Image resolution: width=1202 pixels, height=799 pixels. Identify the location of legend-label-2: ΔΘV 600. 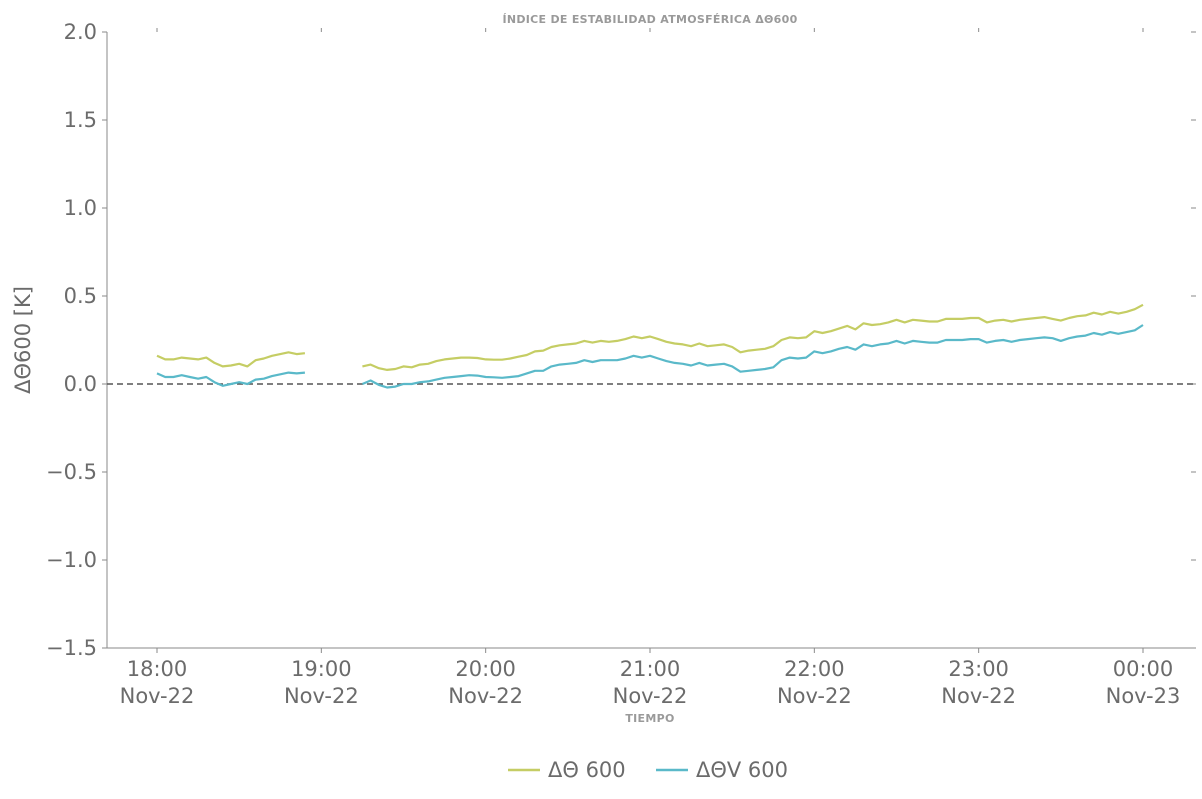
(742, 770).